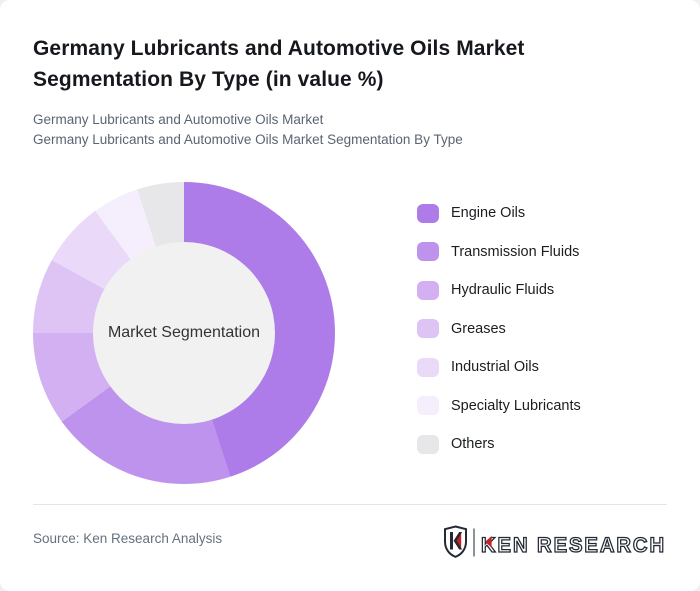  Describe the element at coordinates (474, 542) in the screenshot. I see `logo-separator` at that location.